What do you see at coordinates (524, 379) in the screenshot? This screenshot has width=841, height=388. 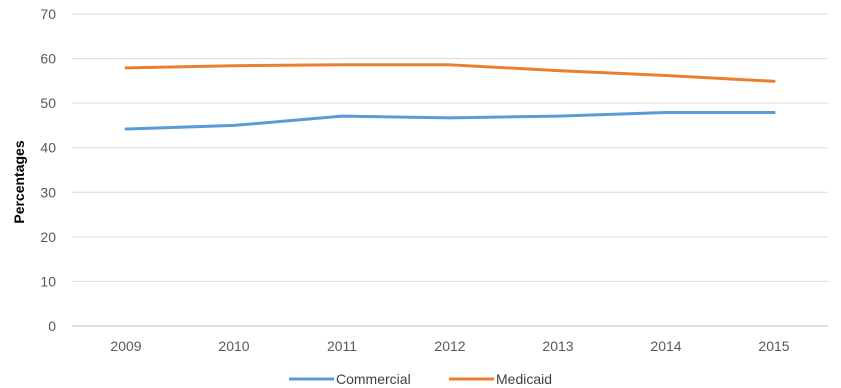 I see `legend-label-medicaid: Medicaid` at bounding box center [524, 379].